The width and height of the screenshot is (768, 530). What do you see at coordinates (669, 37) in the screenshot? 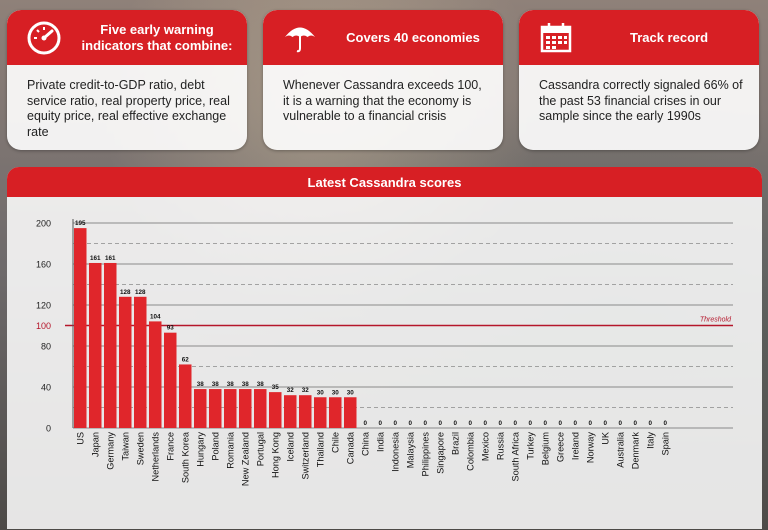
I see `track-record-card-title: Track record` at bounding box center [669, 37].